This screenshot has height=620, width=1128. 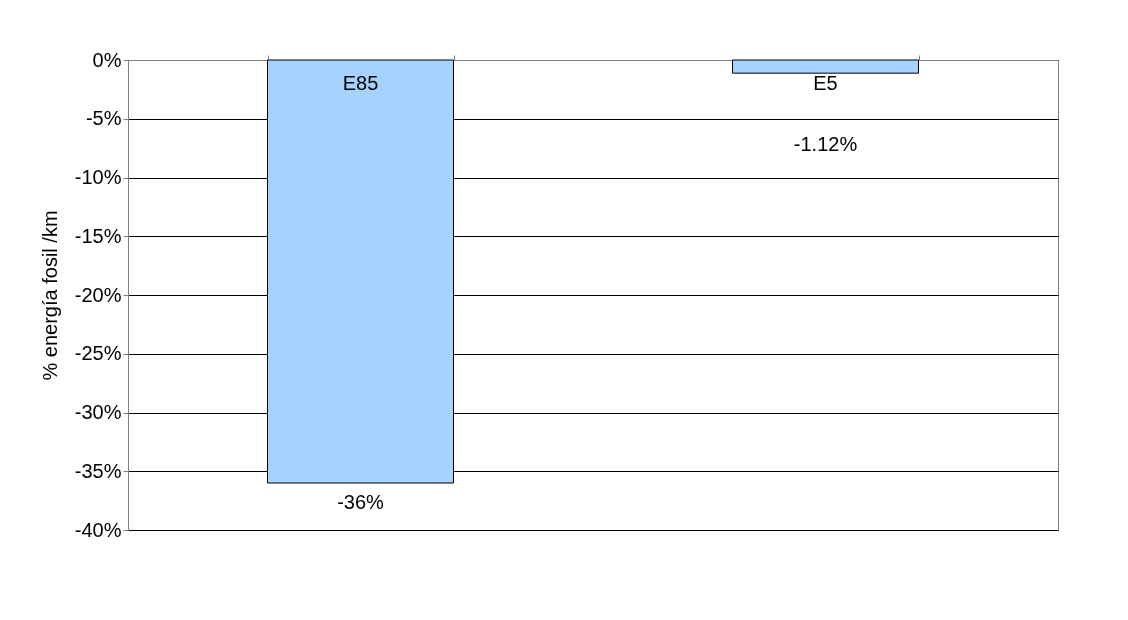 What do you see at coordinates (98, 529) in the screenshot?
I see `y-tick-label: -40%` at bounding box center [98, 529].